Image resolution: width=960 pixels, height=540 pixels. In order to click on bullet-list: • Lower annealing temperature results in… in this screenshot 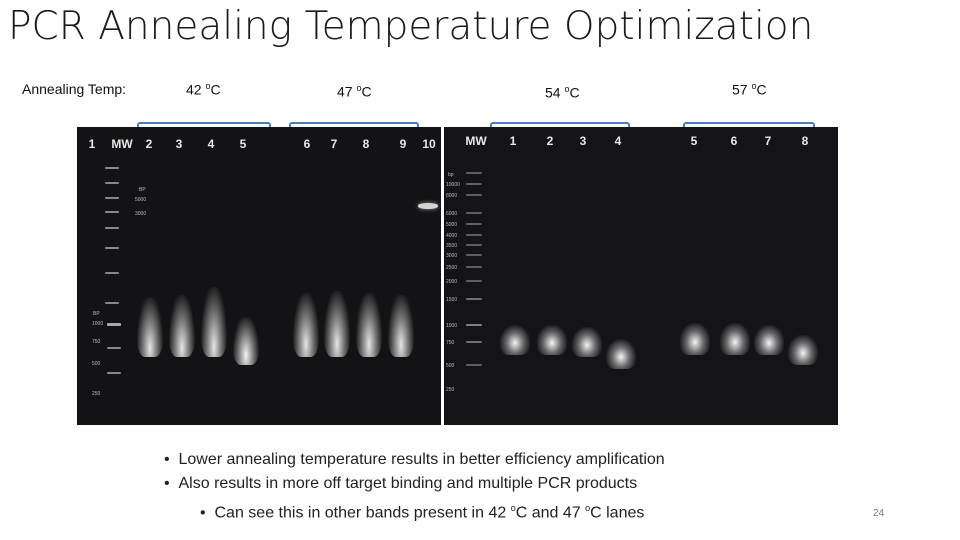, I will do `click(414, 486)`.